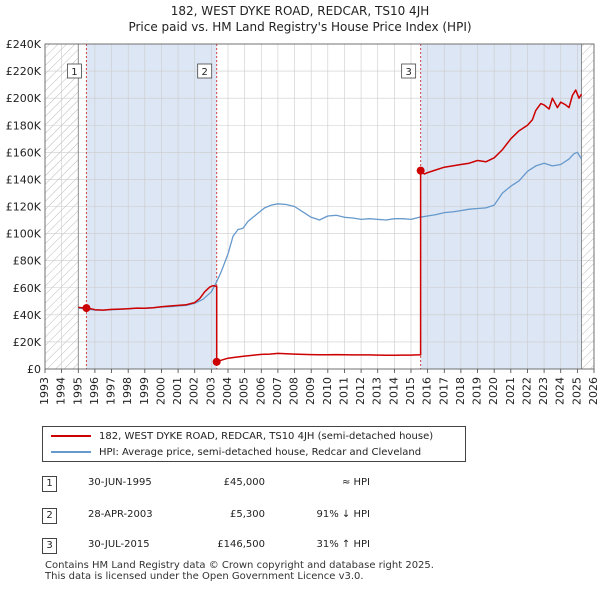 This screenshot has height=590, width=600. I want to click on legend-swatch-hpi, so click(71, 452).